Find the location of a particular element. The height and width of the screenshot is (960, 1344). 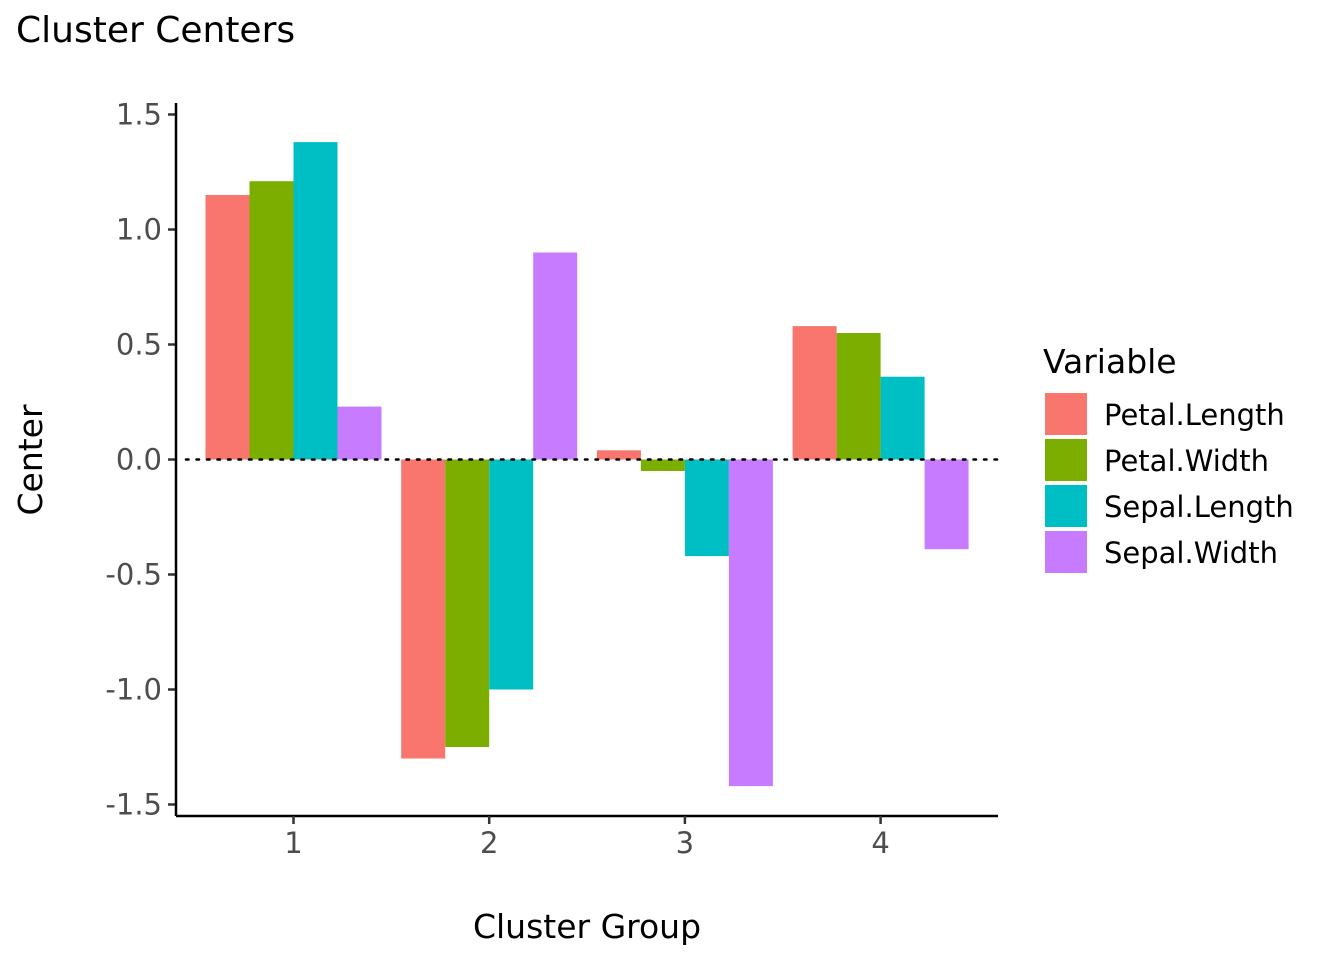

legend-key-petal-width is located at coordinates (1066, 460).